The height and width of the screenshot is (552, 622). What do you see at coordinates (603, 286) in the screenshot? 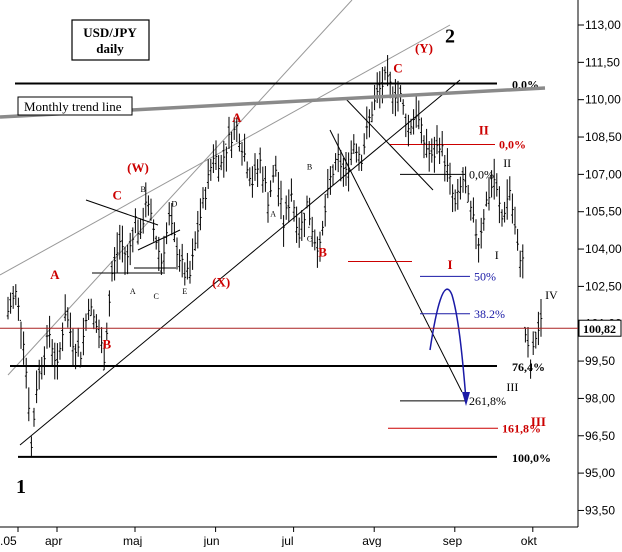
I see `y-tick-label: 102,50` at bounding box center [603, 286].